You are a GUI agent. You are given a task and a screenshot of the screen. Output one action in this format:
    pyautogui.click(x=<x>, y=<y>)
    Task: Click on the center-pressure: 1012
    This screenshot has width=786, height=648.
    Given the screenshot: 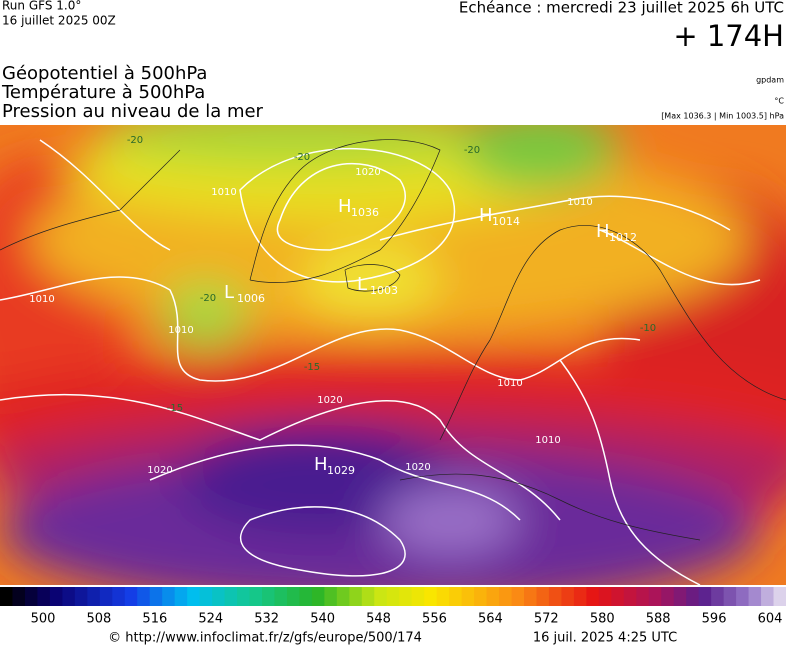 What is the action you would take?
    pyautogui.click(x=623, y=237)
    